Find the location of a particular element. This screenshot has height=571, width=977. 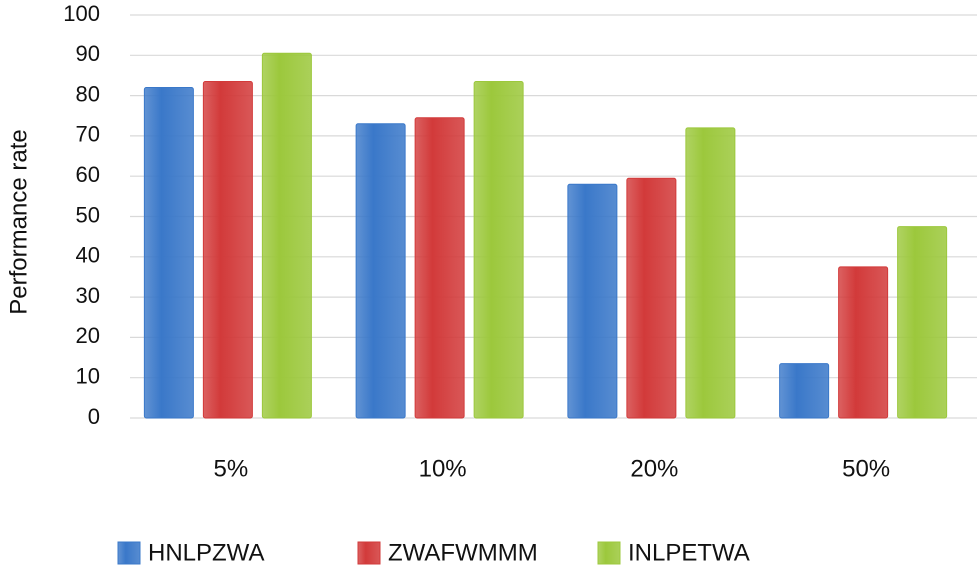

legend-label: ZWAFWMMM is located at coordinates (463, 552).